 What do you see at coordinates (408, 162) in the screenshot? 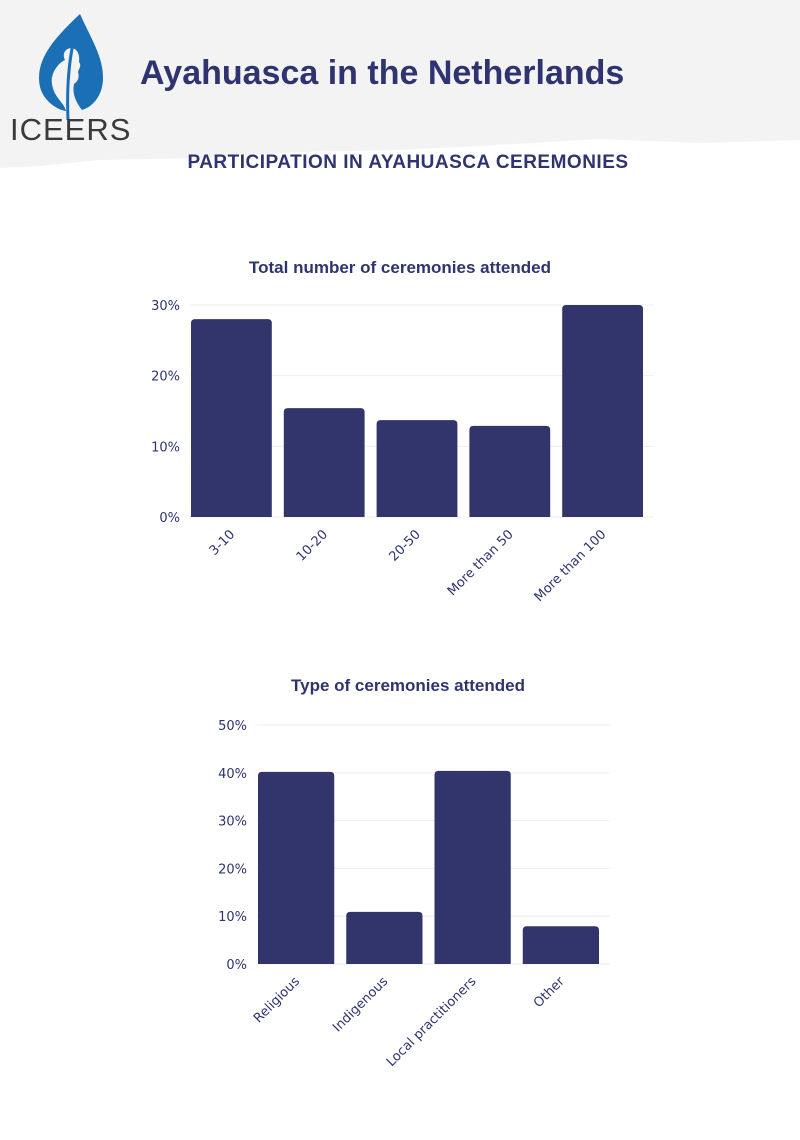
I see `page-subtitle: PARTICIPATION IN AYAHUASCA CEREMONIES` at bounding box center [408, 162].